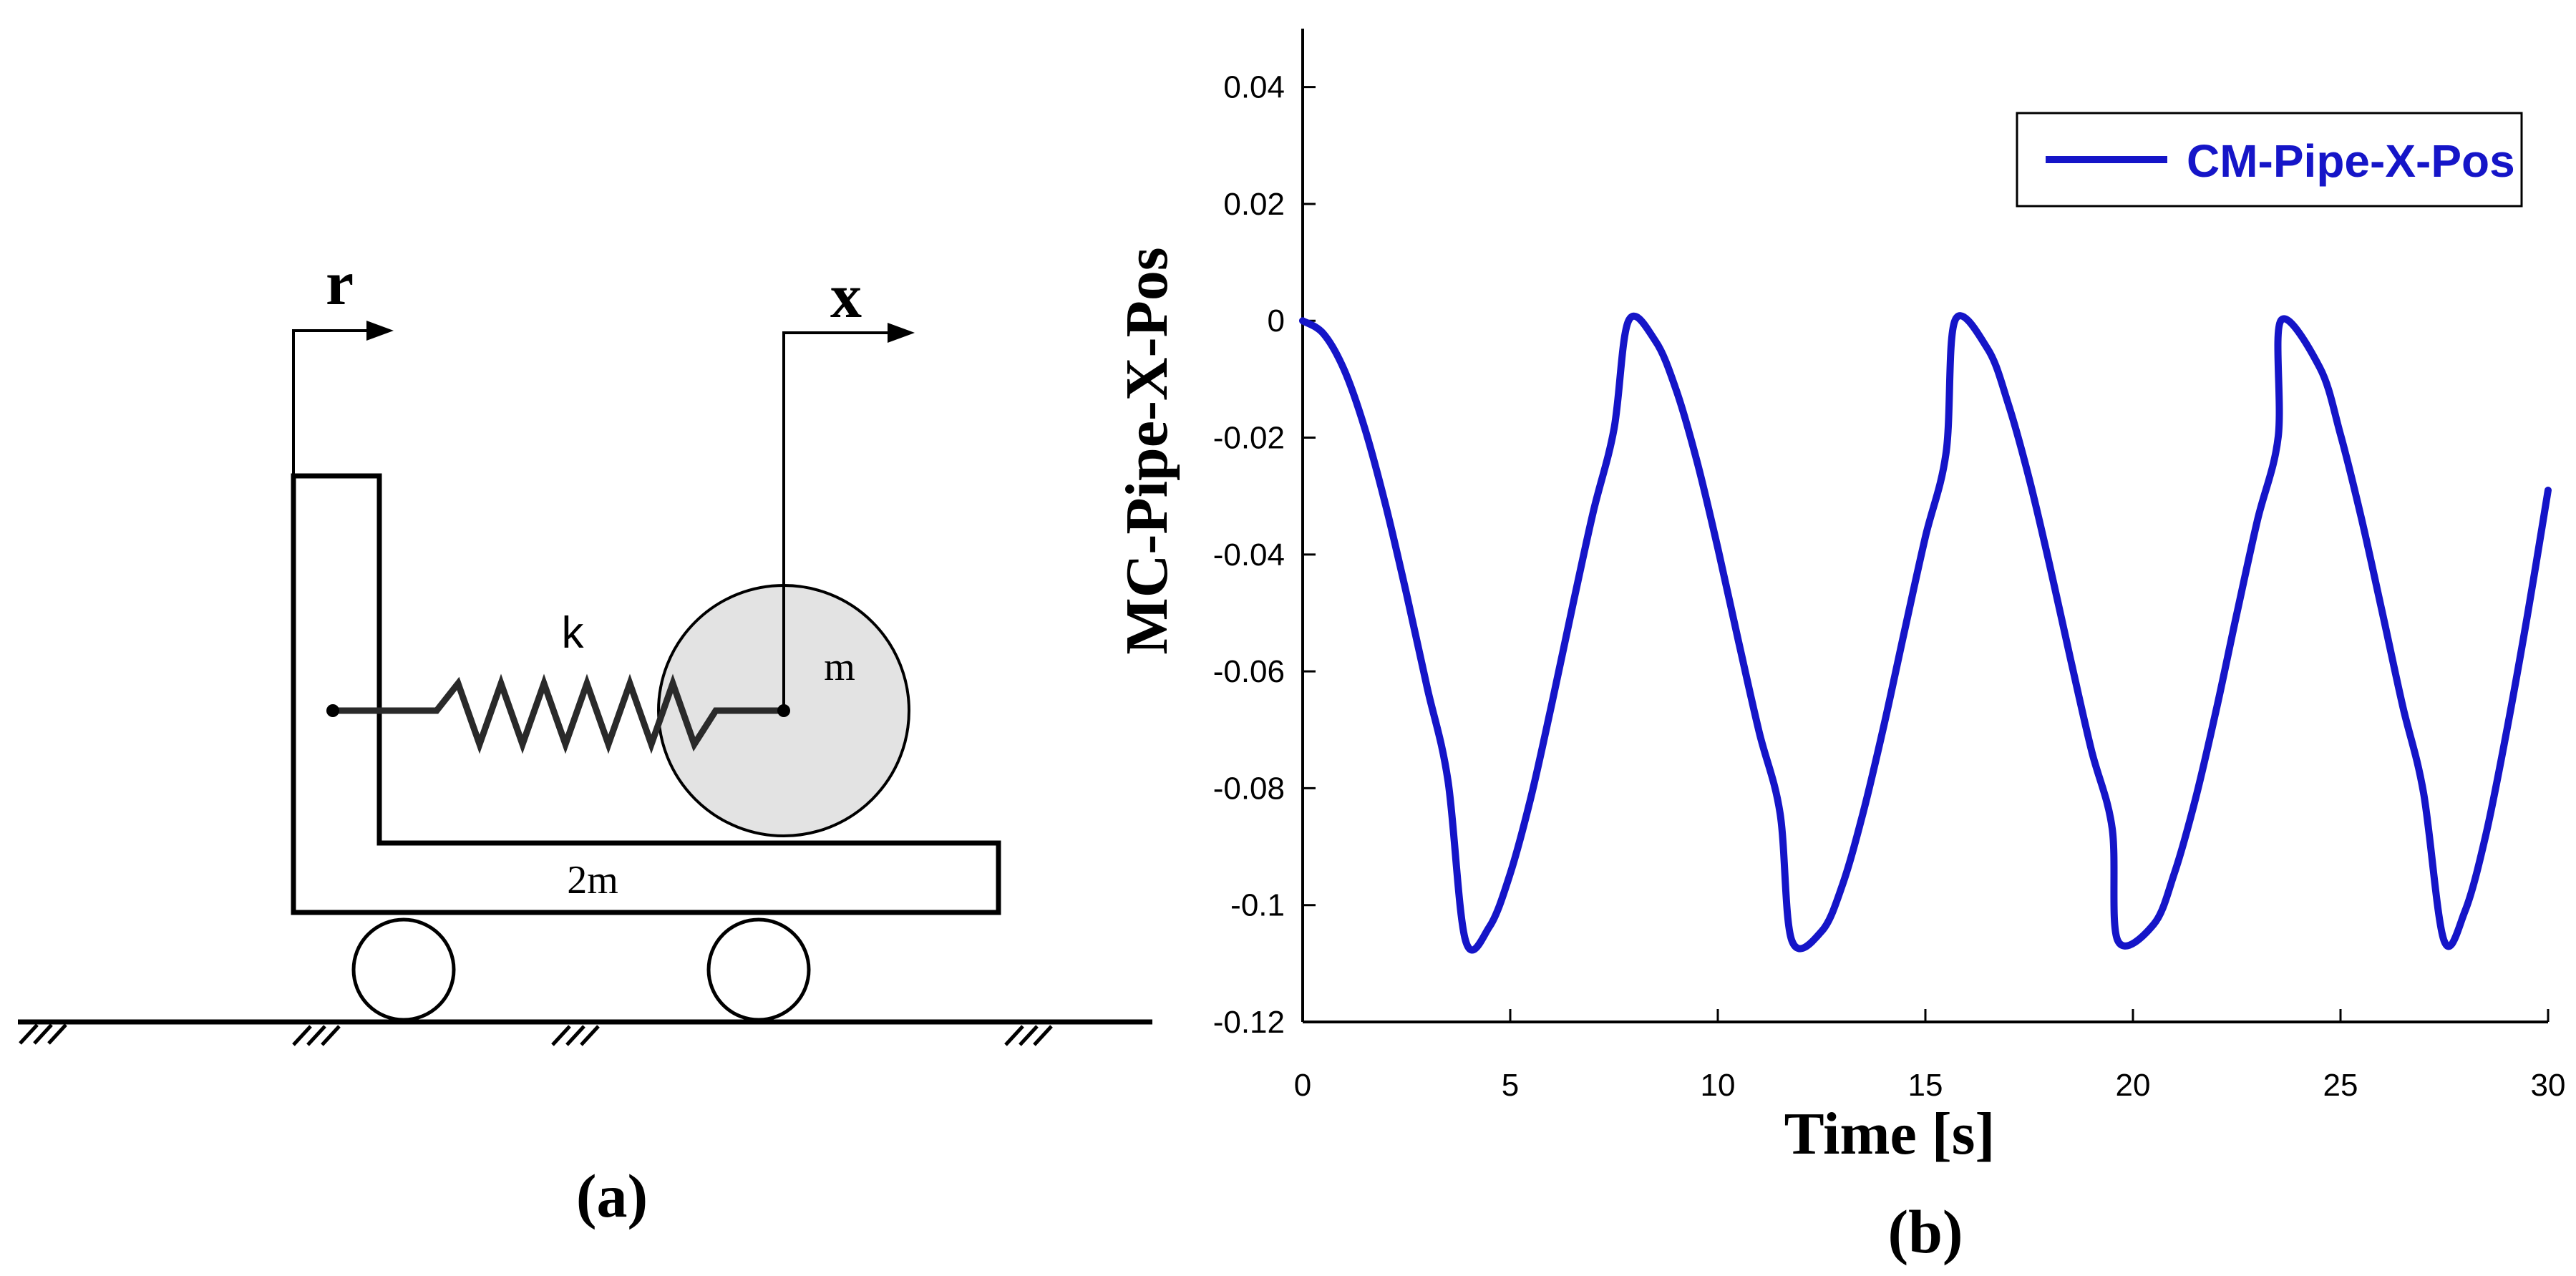 The image size is (2576, 1276). I want to click on y-ticks: 0.04 0.02 0 -0.02 -0.04 -0.06 -0.08 -0.1 -0.12, so click(1264, 555).